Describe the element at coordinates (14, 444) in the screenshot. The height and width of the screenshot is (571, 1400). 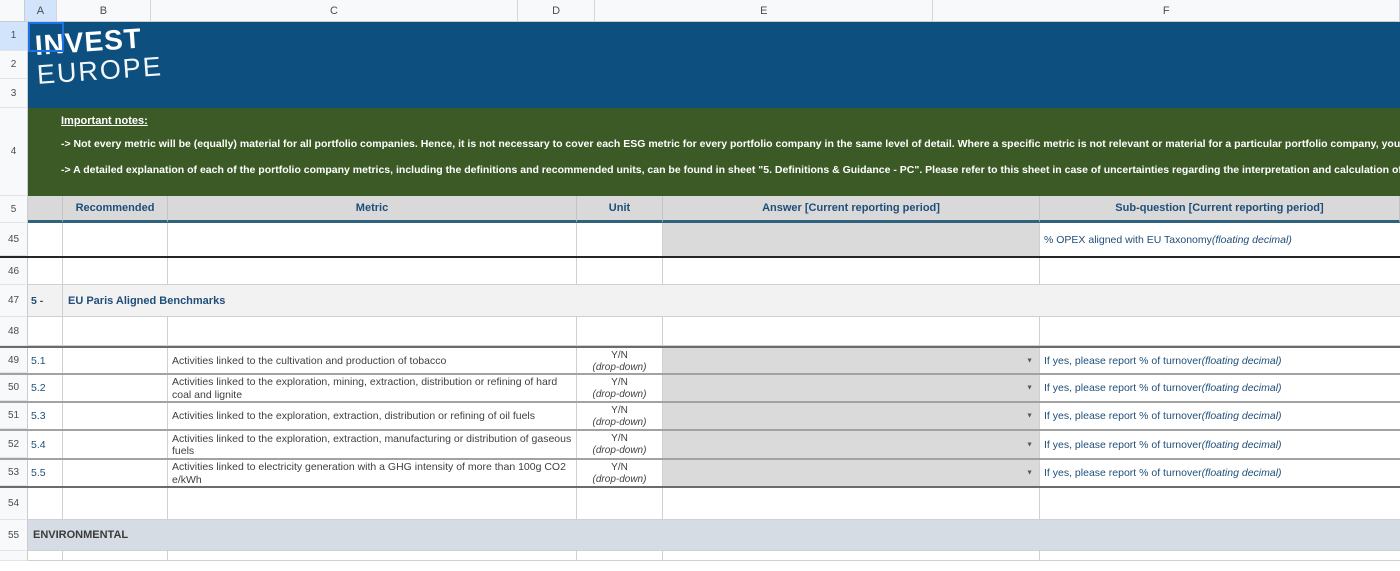
I see `row-number-52: 52` at that location.